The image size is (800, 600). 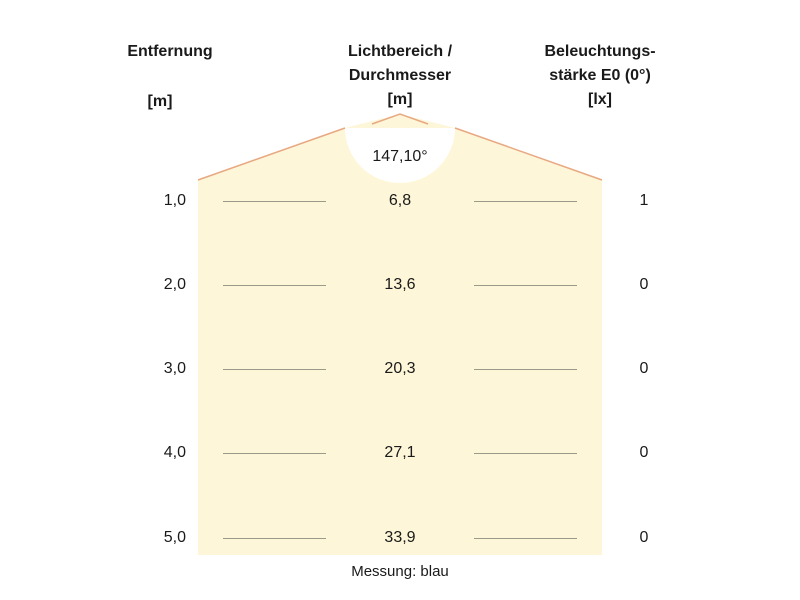 I want to click on diameter-unit: [m], so click(x=400, y=99).